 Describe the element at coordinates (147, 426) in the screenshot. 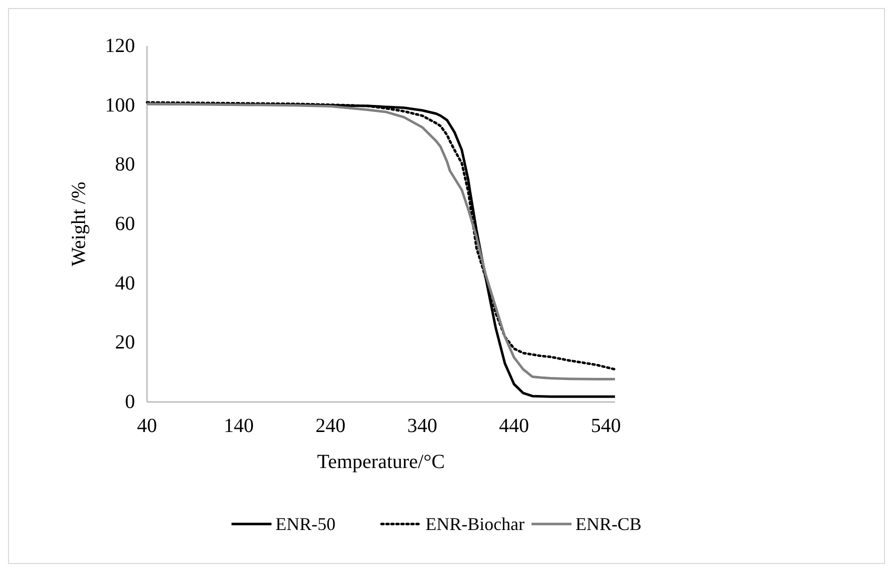

I see `x-tick-label: 40` at that location.